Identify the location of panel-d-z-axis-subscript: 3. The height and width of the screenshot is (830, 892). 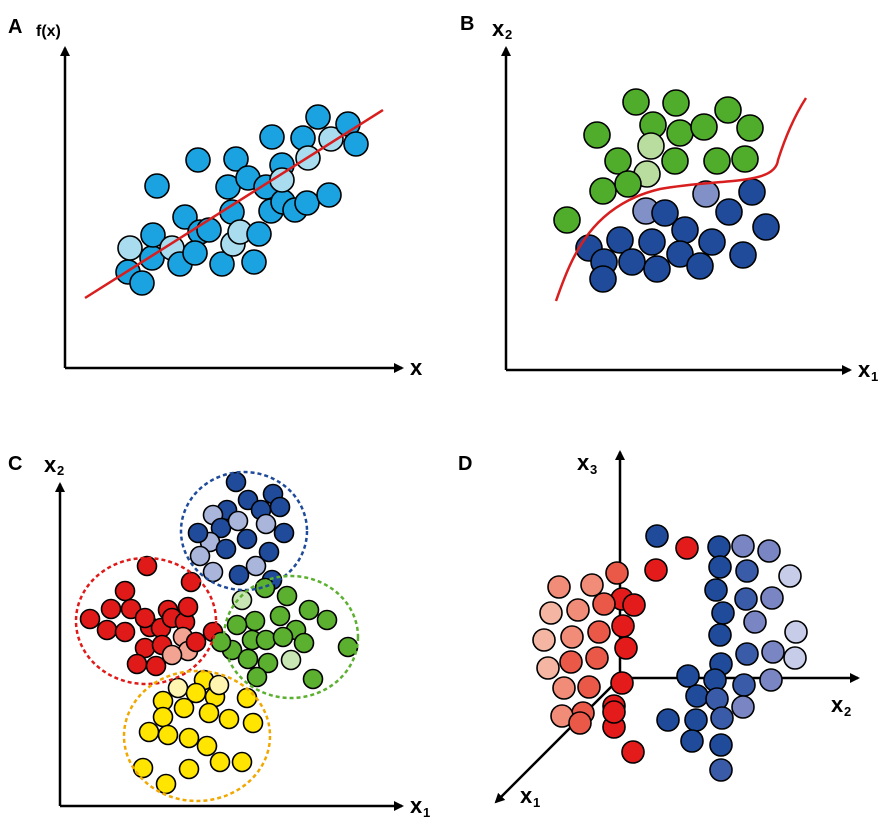
(593, 469).